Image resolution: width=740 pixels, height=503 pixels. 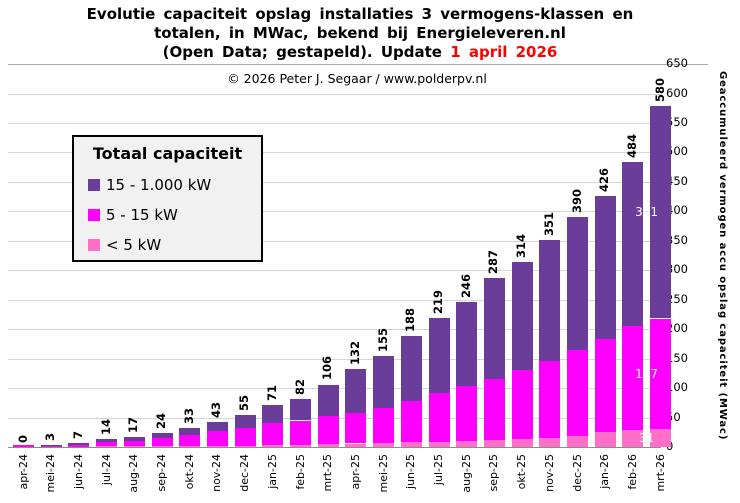 What do you see at coordinates (677, 298) in the screenshot?
I see `y-axis-tick-label: 250` at bounding box center [677, 298].